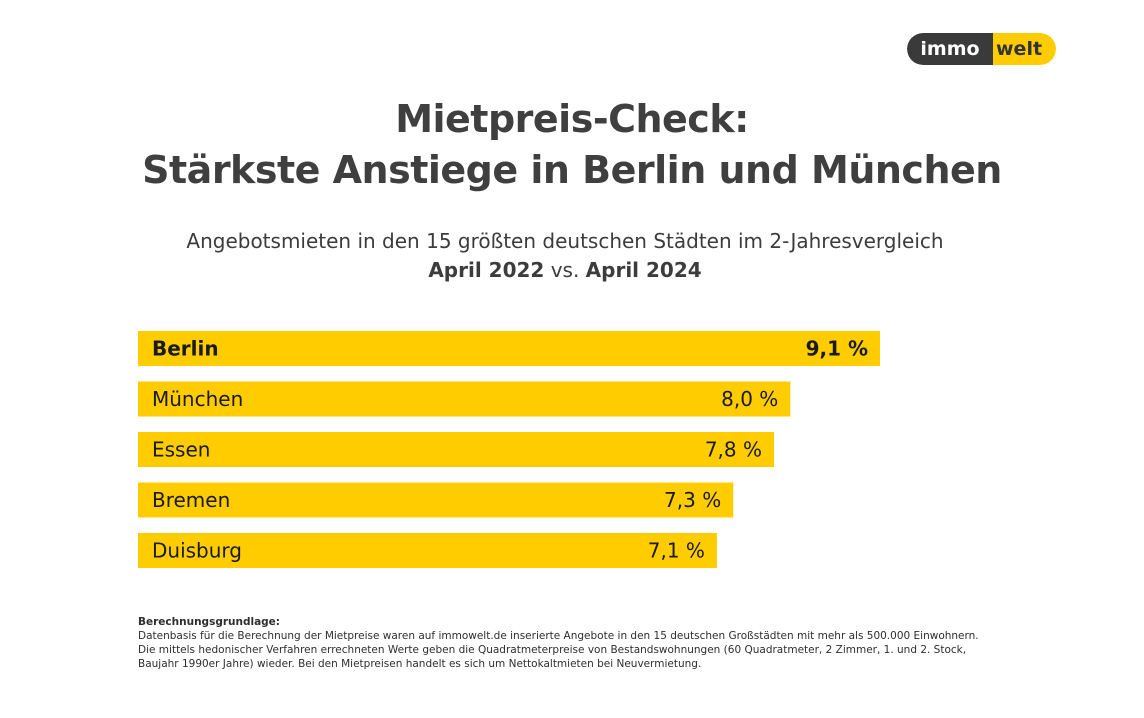 The width and height of the screenshot is (1144, 718). Describe the element at coordinates (436, 500) in the screenshot. I see `bar-bremen` at that location.